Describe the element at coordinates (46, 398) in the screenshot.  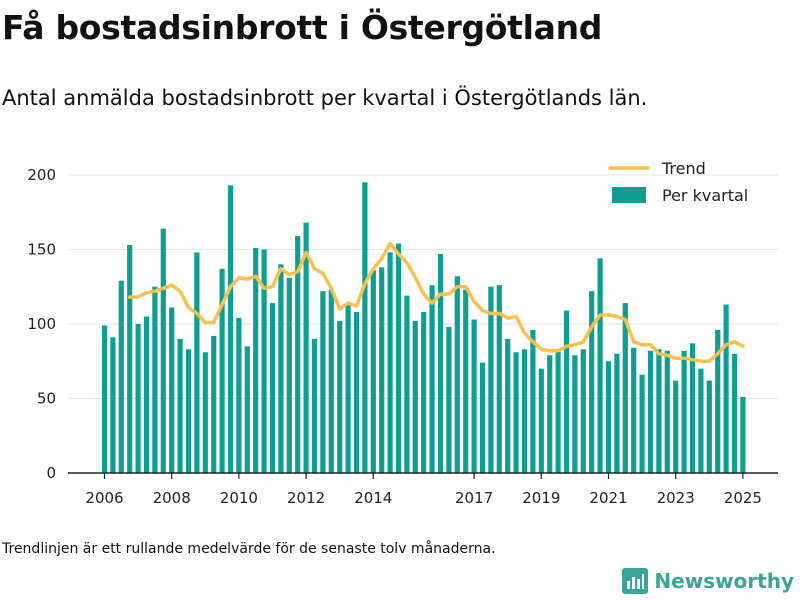
I see `y-tick-label: 50` at that location.